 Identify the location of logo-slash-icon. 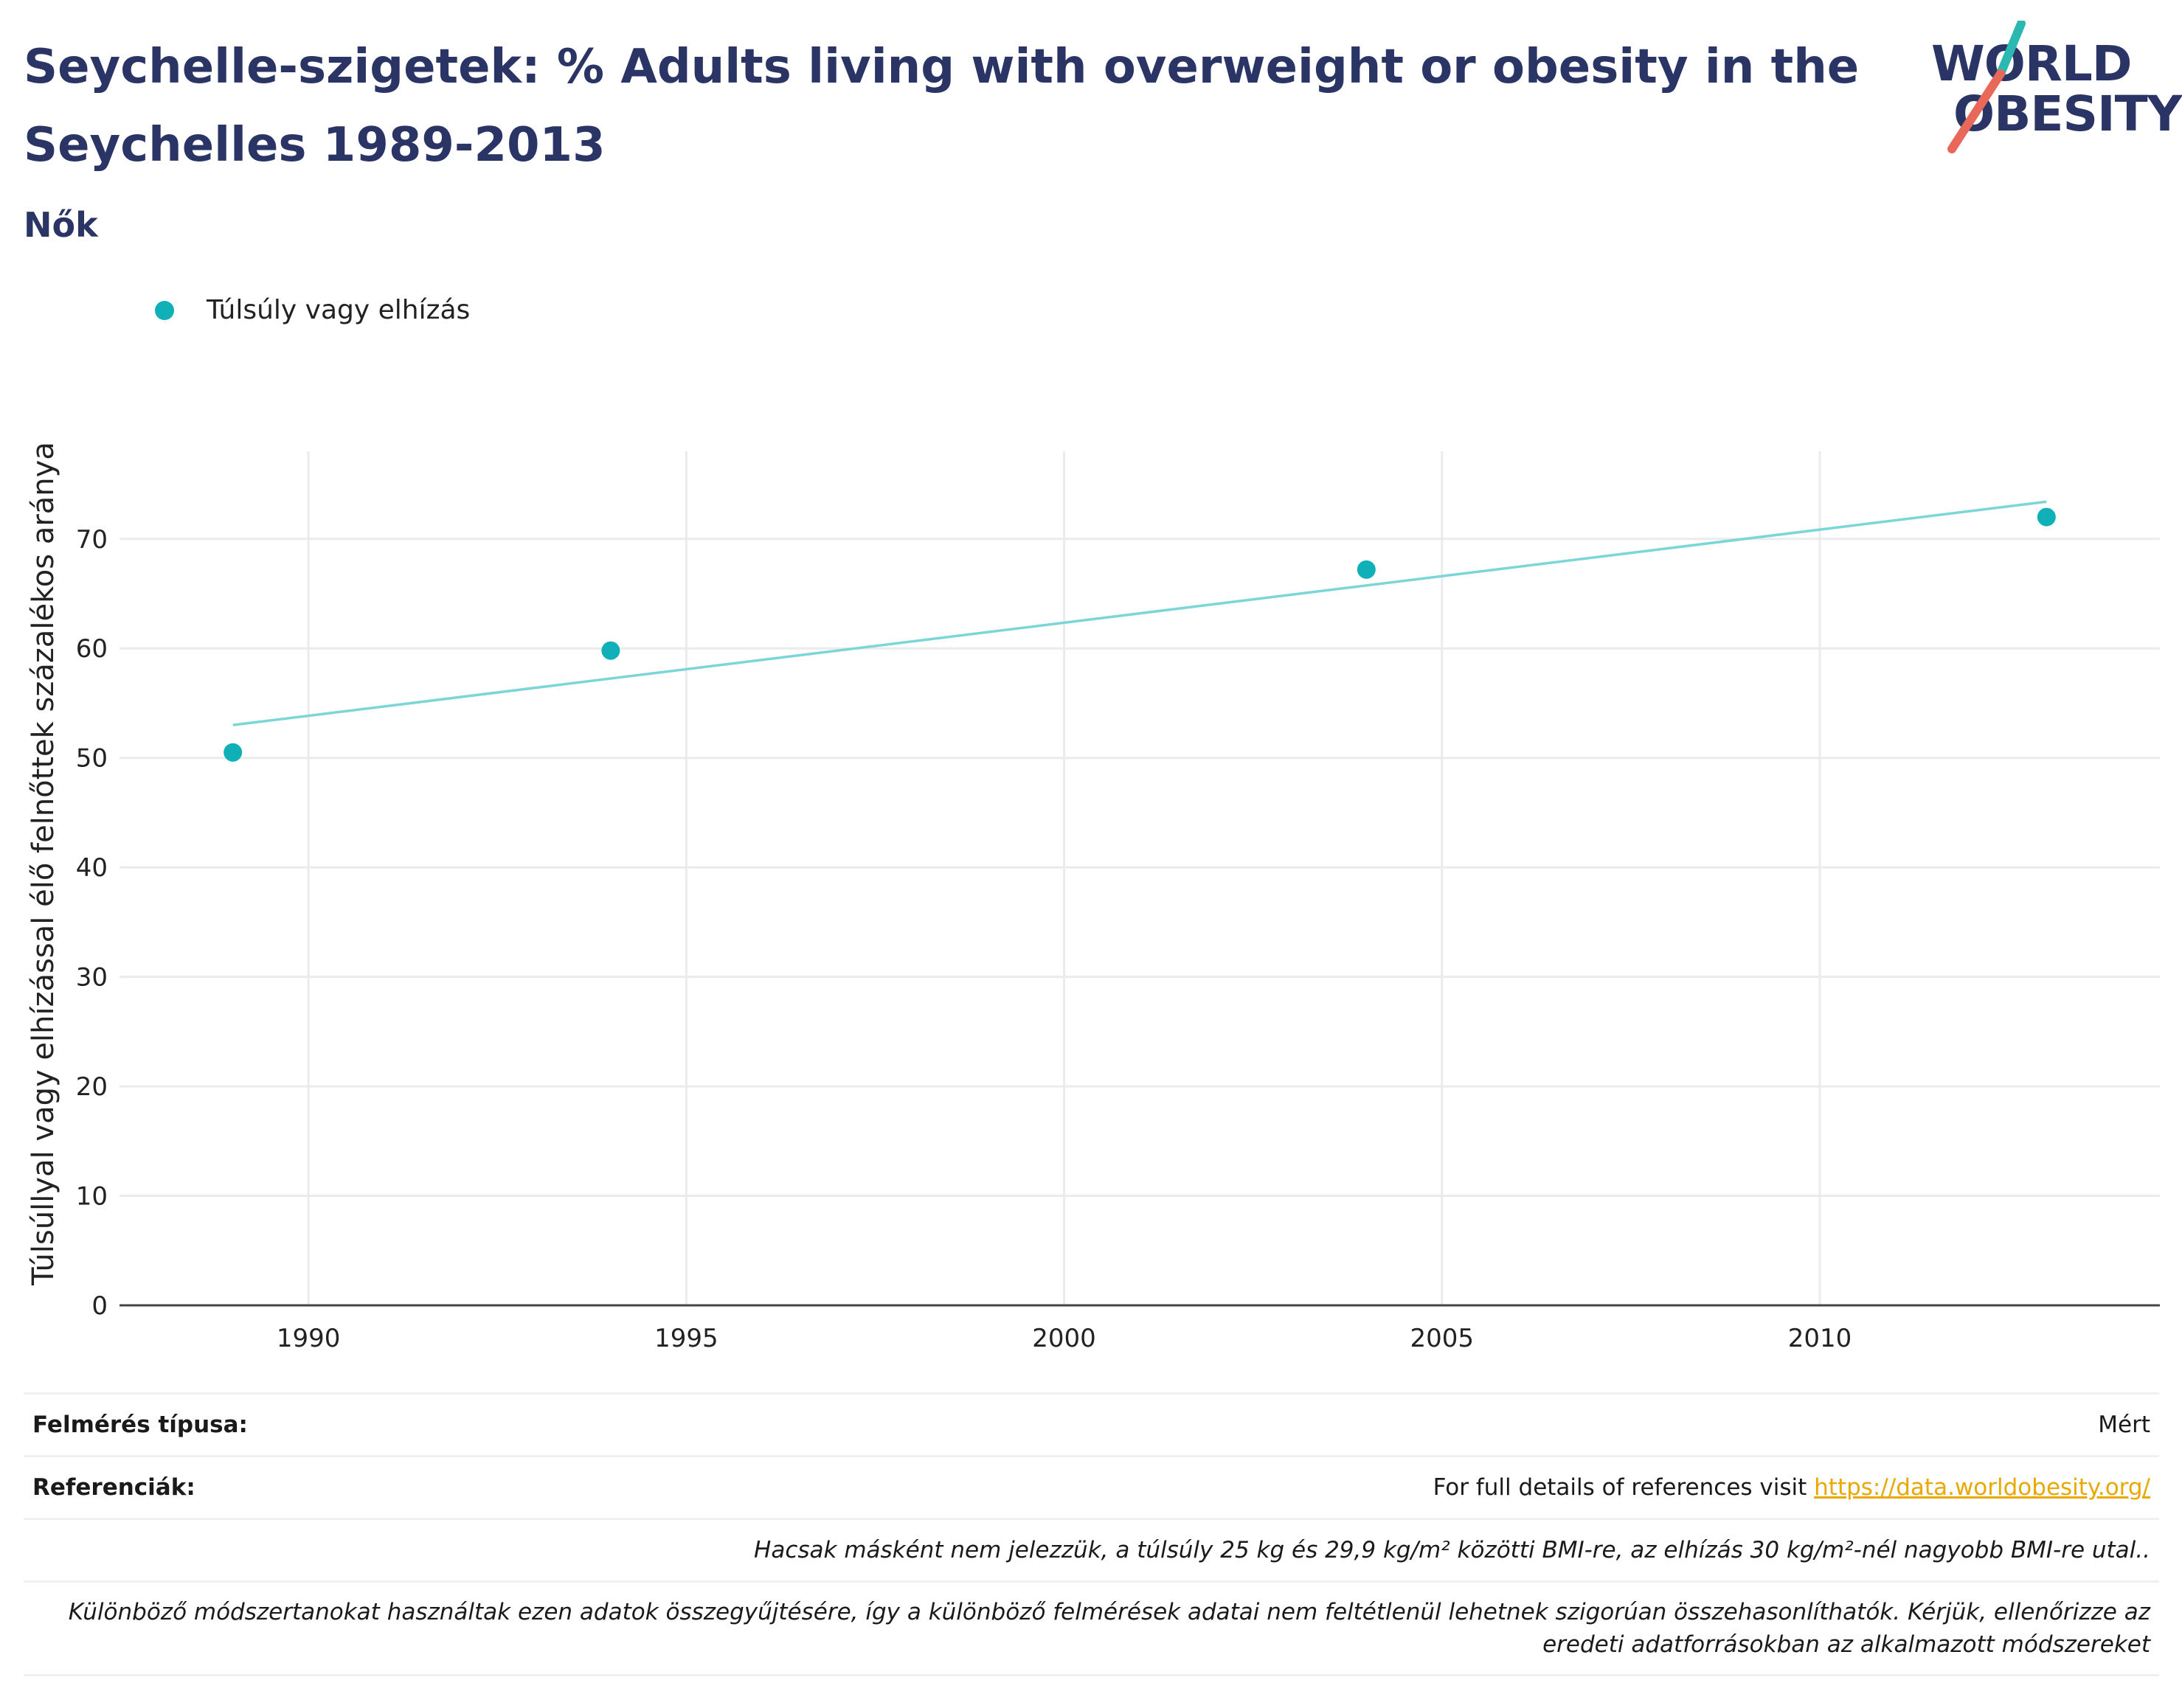
(1986, 87).